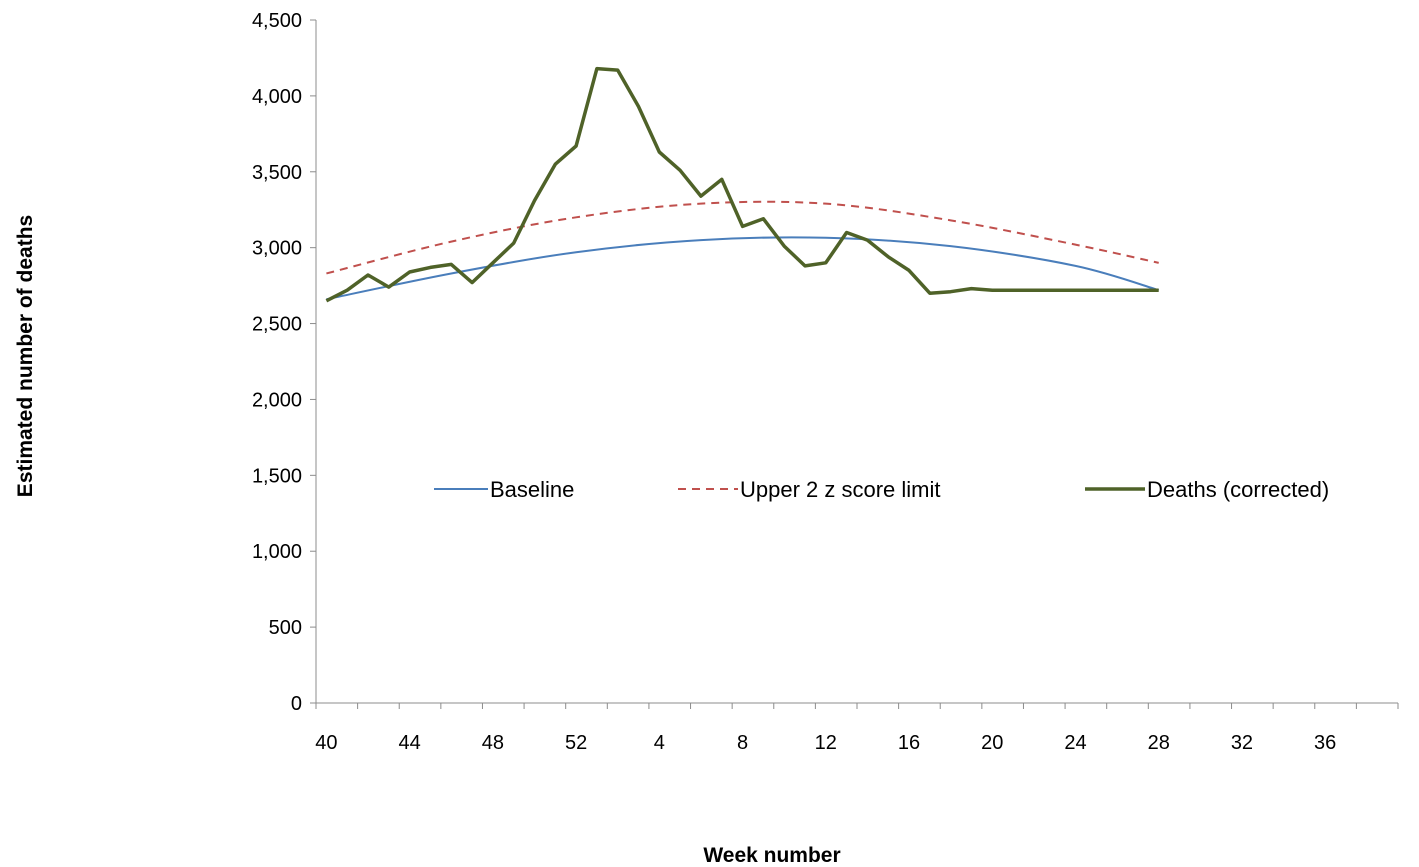 This screenshot has width=1419, height=867. Describe the element at coordinates (1325, 743) in the screenshot. I see `x-tick-label: 36` at that location.